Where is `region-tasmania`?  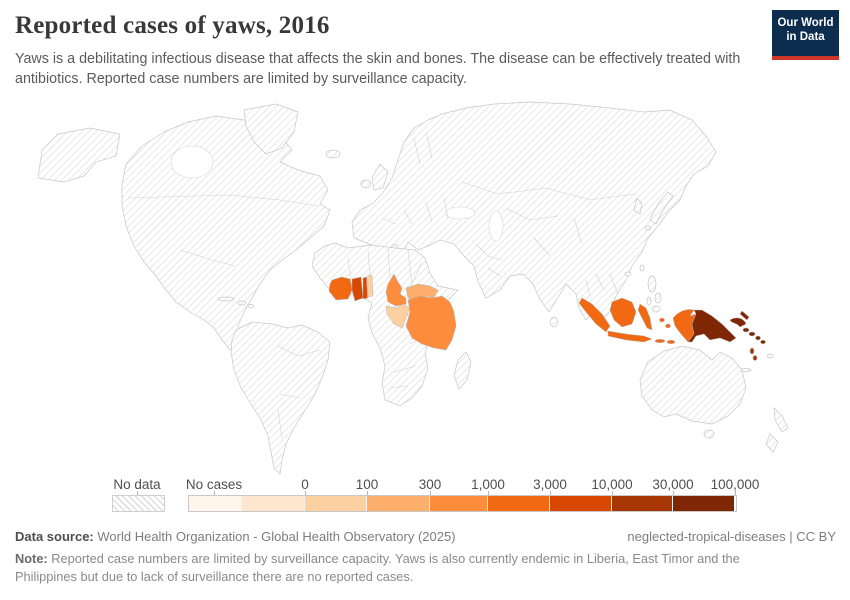 region-tasmania is located at coordinates (709, 434).